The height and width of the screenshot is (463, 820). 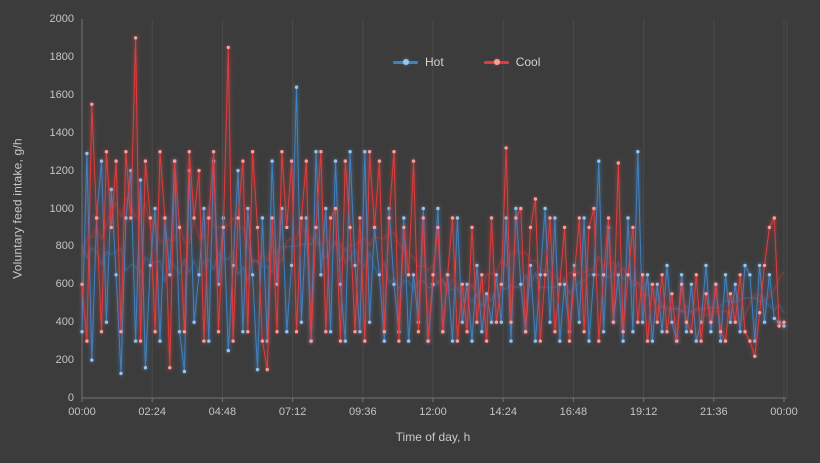 I want to click on x-axis-title: Time of day, h, so click(x=433, y=437).